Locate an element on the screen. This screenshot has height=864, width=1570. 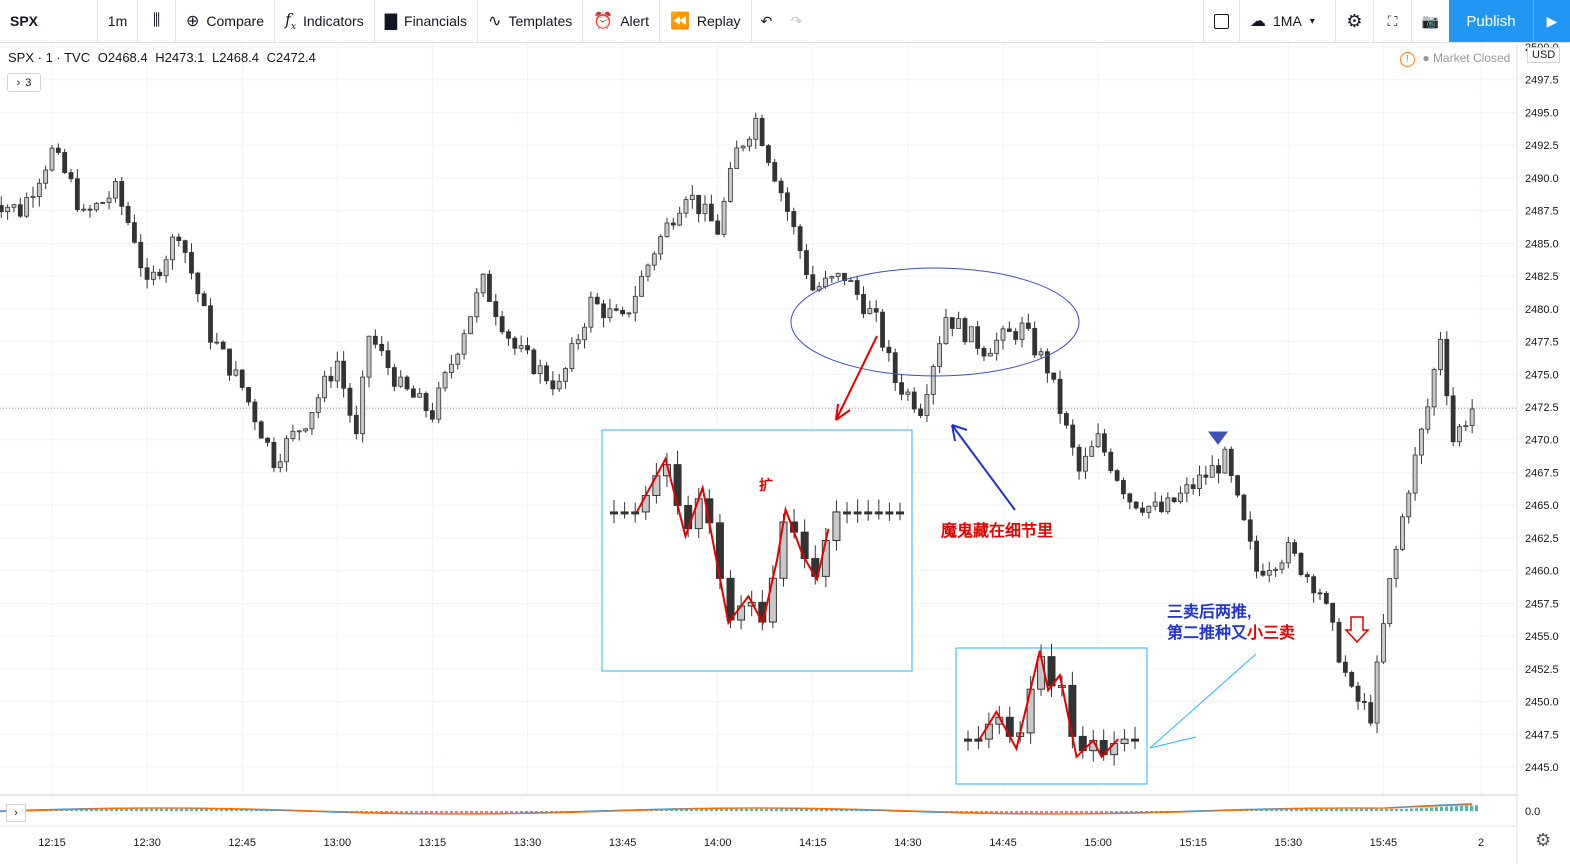
chart-style-button: ⫼ is located at coordinates (157, 21).